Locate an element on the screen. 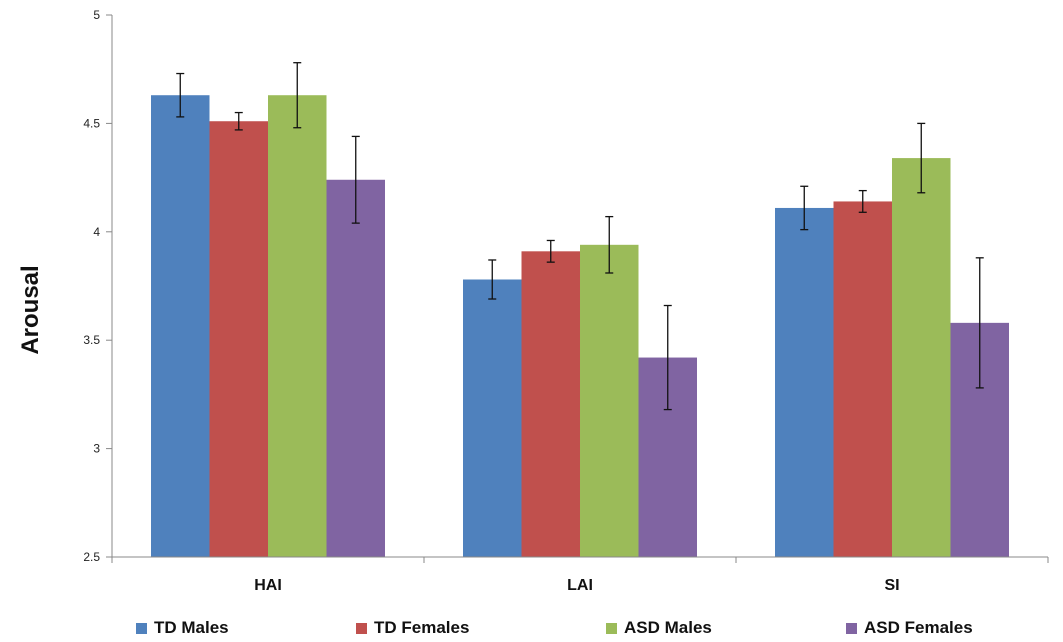 This screenshot has height=642, width=1063. legend-label: ASD Females is located at coordinates (918, 627).